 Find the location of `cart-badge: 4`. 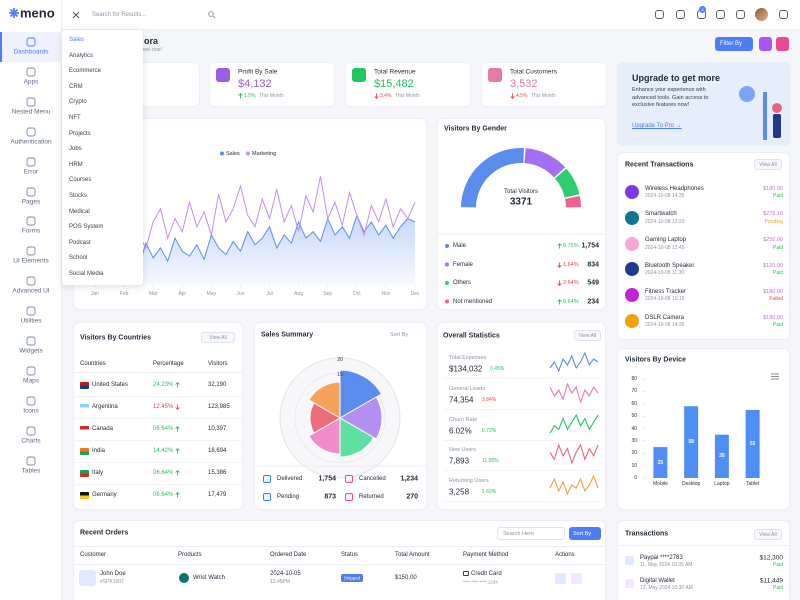

cart-badge: 4 is located at coordinates (702, 9).